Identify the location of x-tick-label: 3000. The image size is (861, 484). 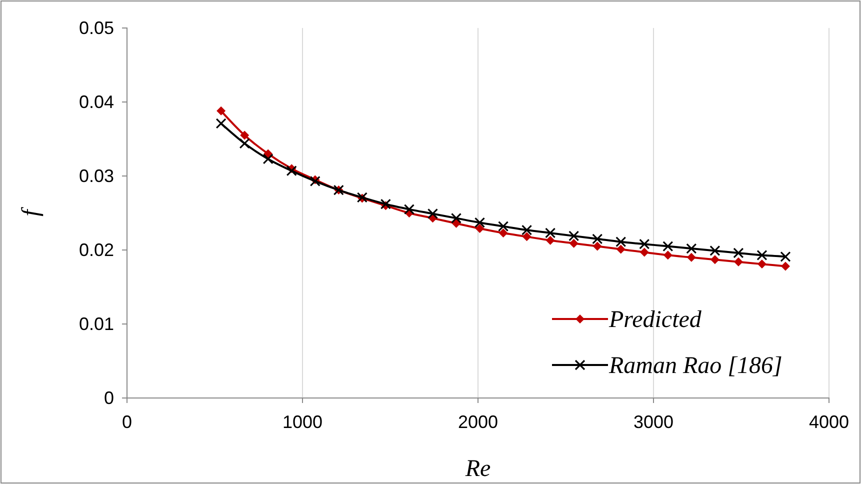
(653, 422).